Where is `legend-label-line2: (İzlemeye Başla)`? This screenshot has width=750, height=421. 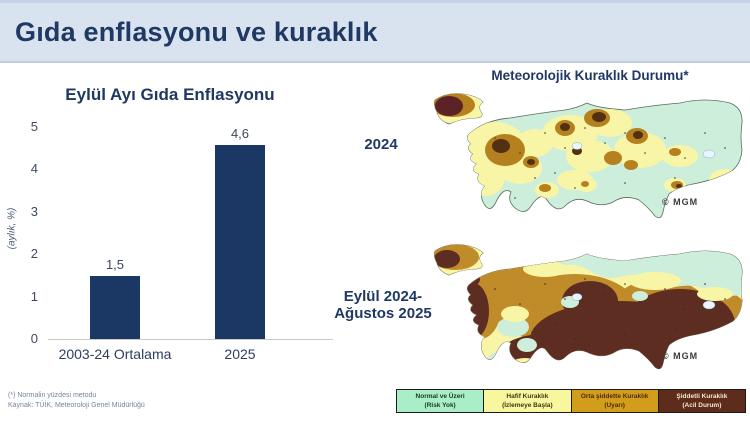 legend-label-line2: (İzlemeye Başla) is located at coordinates (527, 405).